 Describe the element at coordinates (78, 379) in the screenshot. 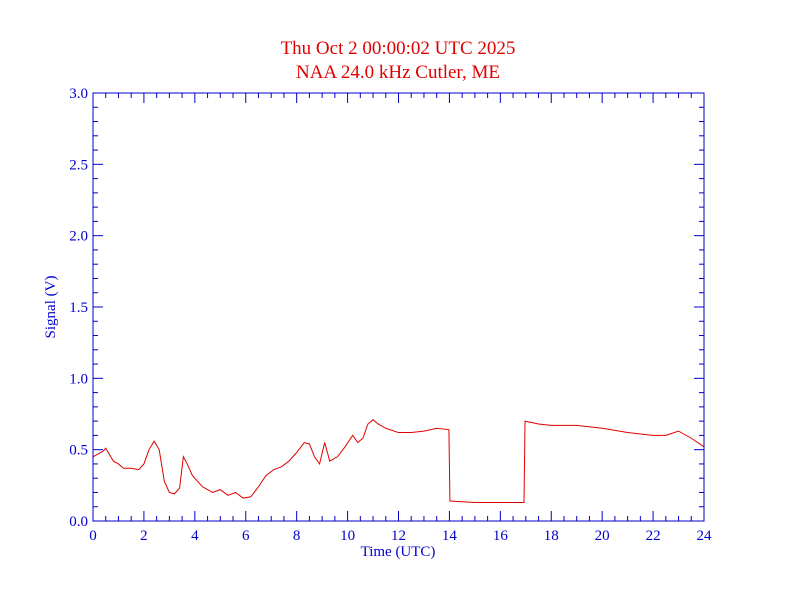

I see `y-tick-label: 1.0` at that location.